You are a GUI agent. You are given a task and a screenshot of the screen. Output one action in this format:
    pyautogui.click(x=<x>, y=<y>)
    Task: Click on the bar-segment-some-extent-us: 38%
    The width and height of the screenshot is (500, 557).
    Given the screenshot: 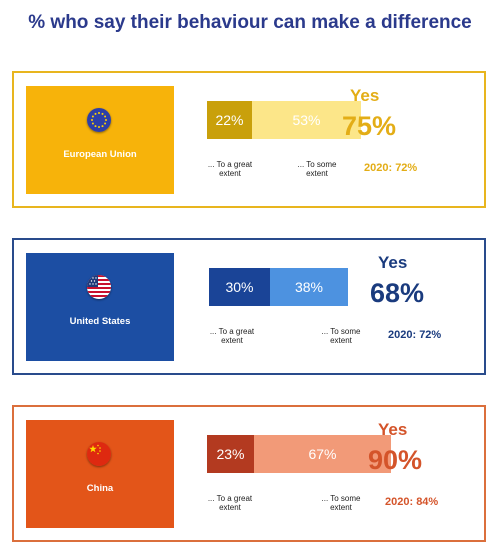 What is the action you would take?
    pyautogui.click(x=309, y=287)
    